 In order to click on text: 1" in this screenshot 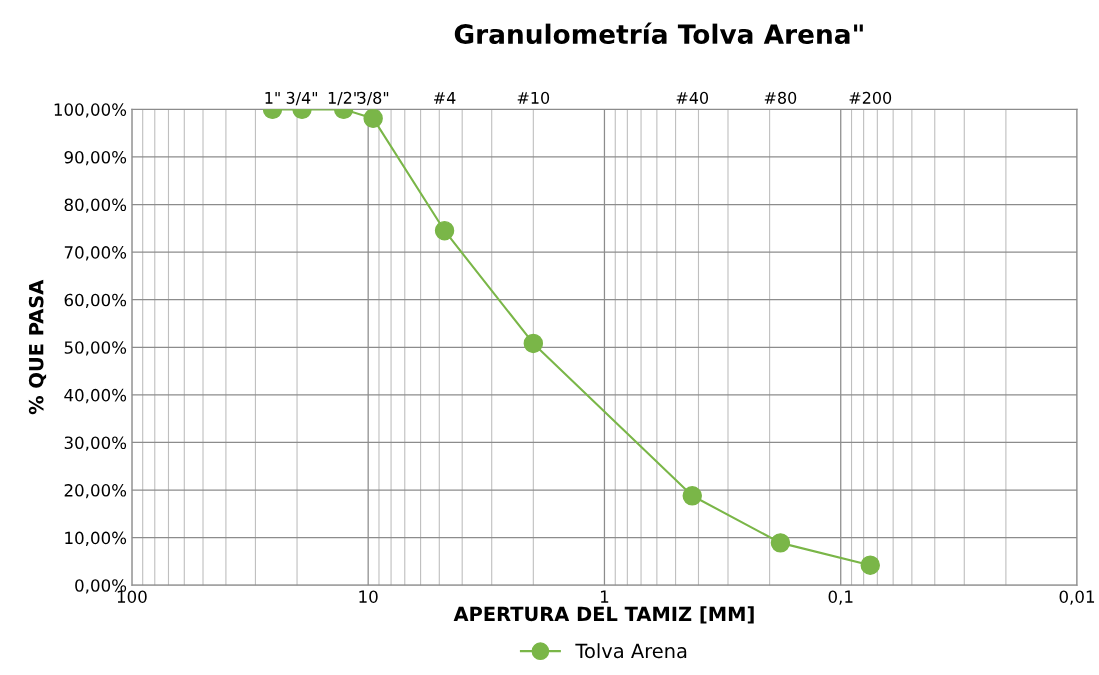, I will do `click(272, 98)`.